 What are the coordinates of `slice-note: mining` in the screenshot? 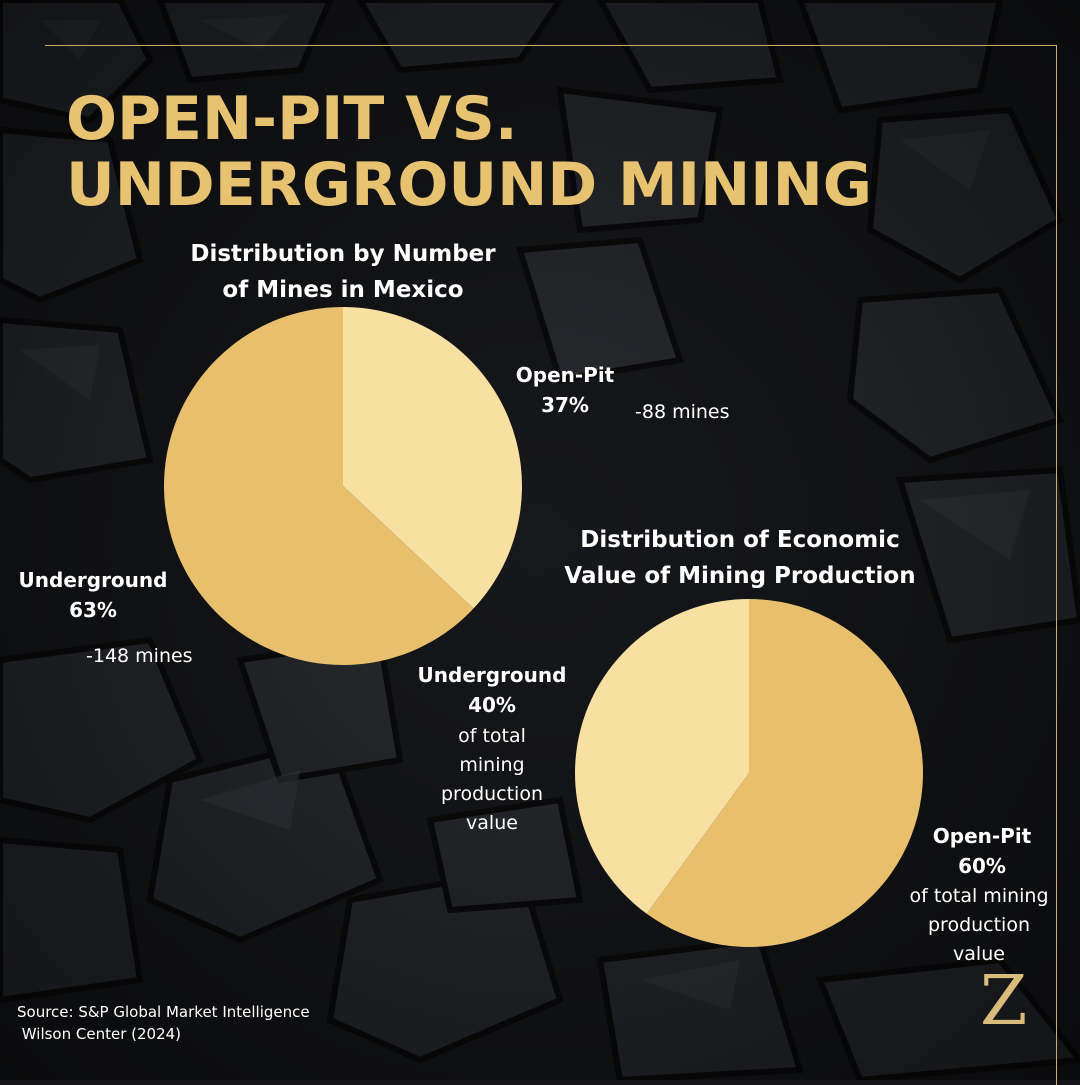 It's located at (492, 765).